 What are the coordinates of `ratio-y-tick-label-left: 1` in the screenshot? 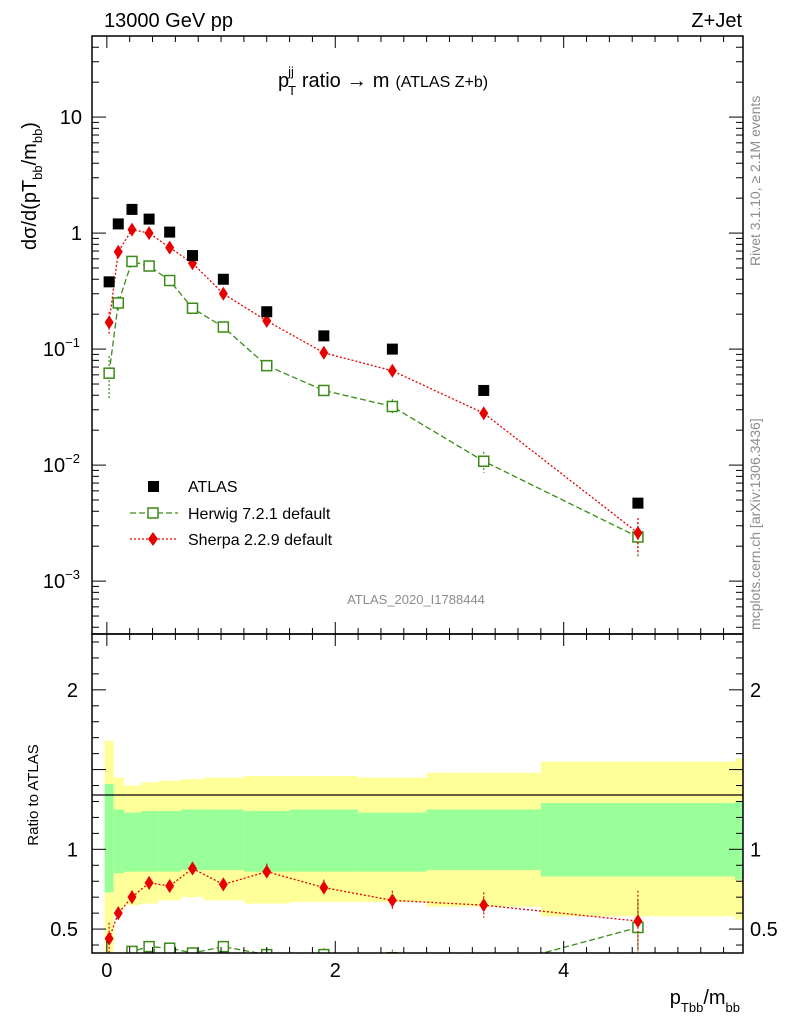 It's located at (72, 850).